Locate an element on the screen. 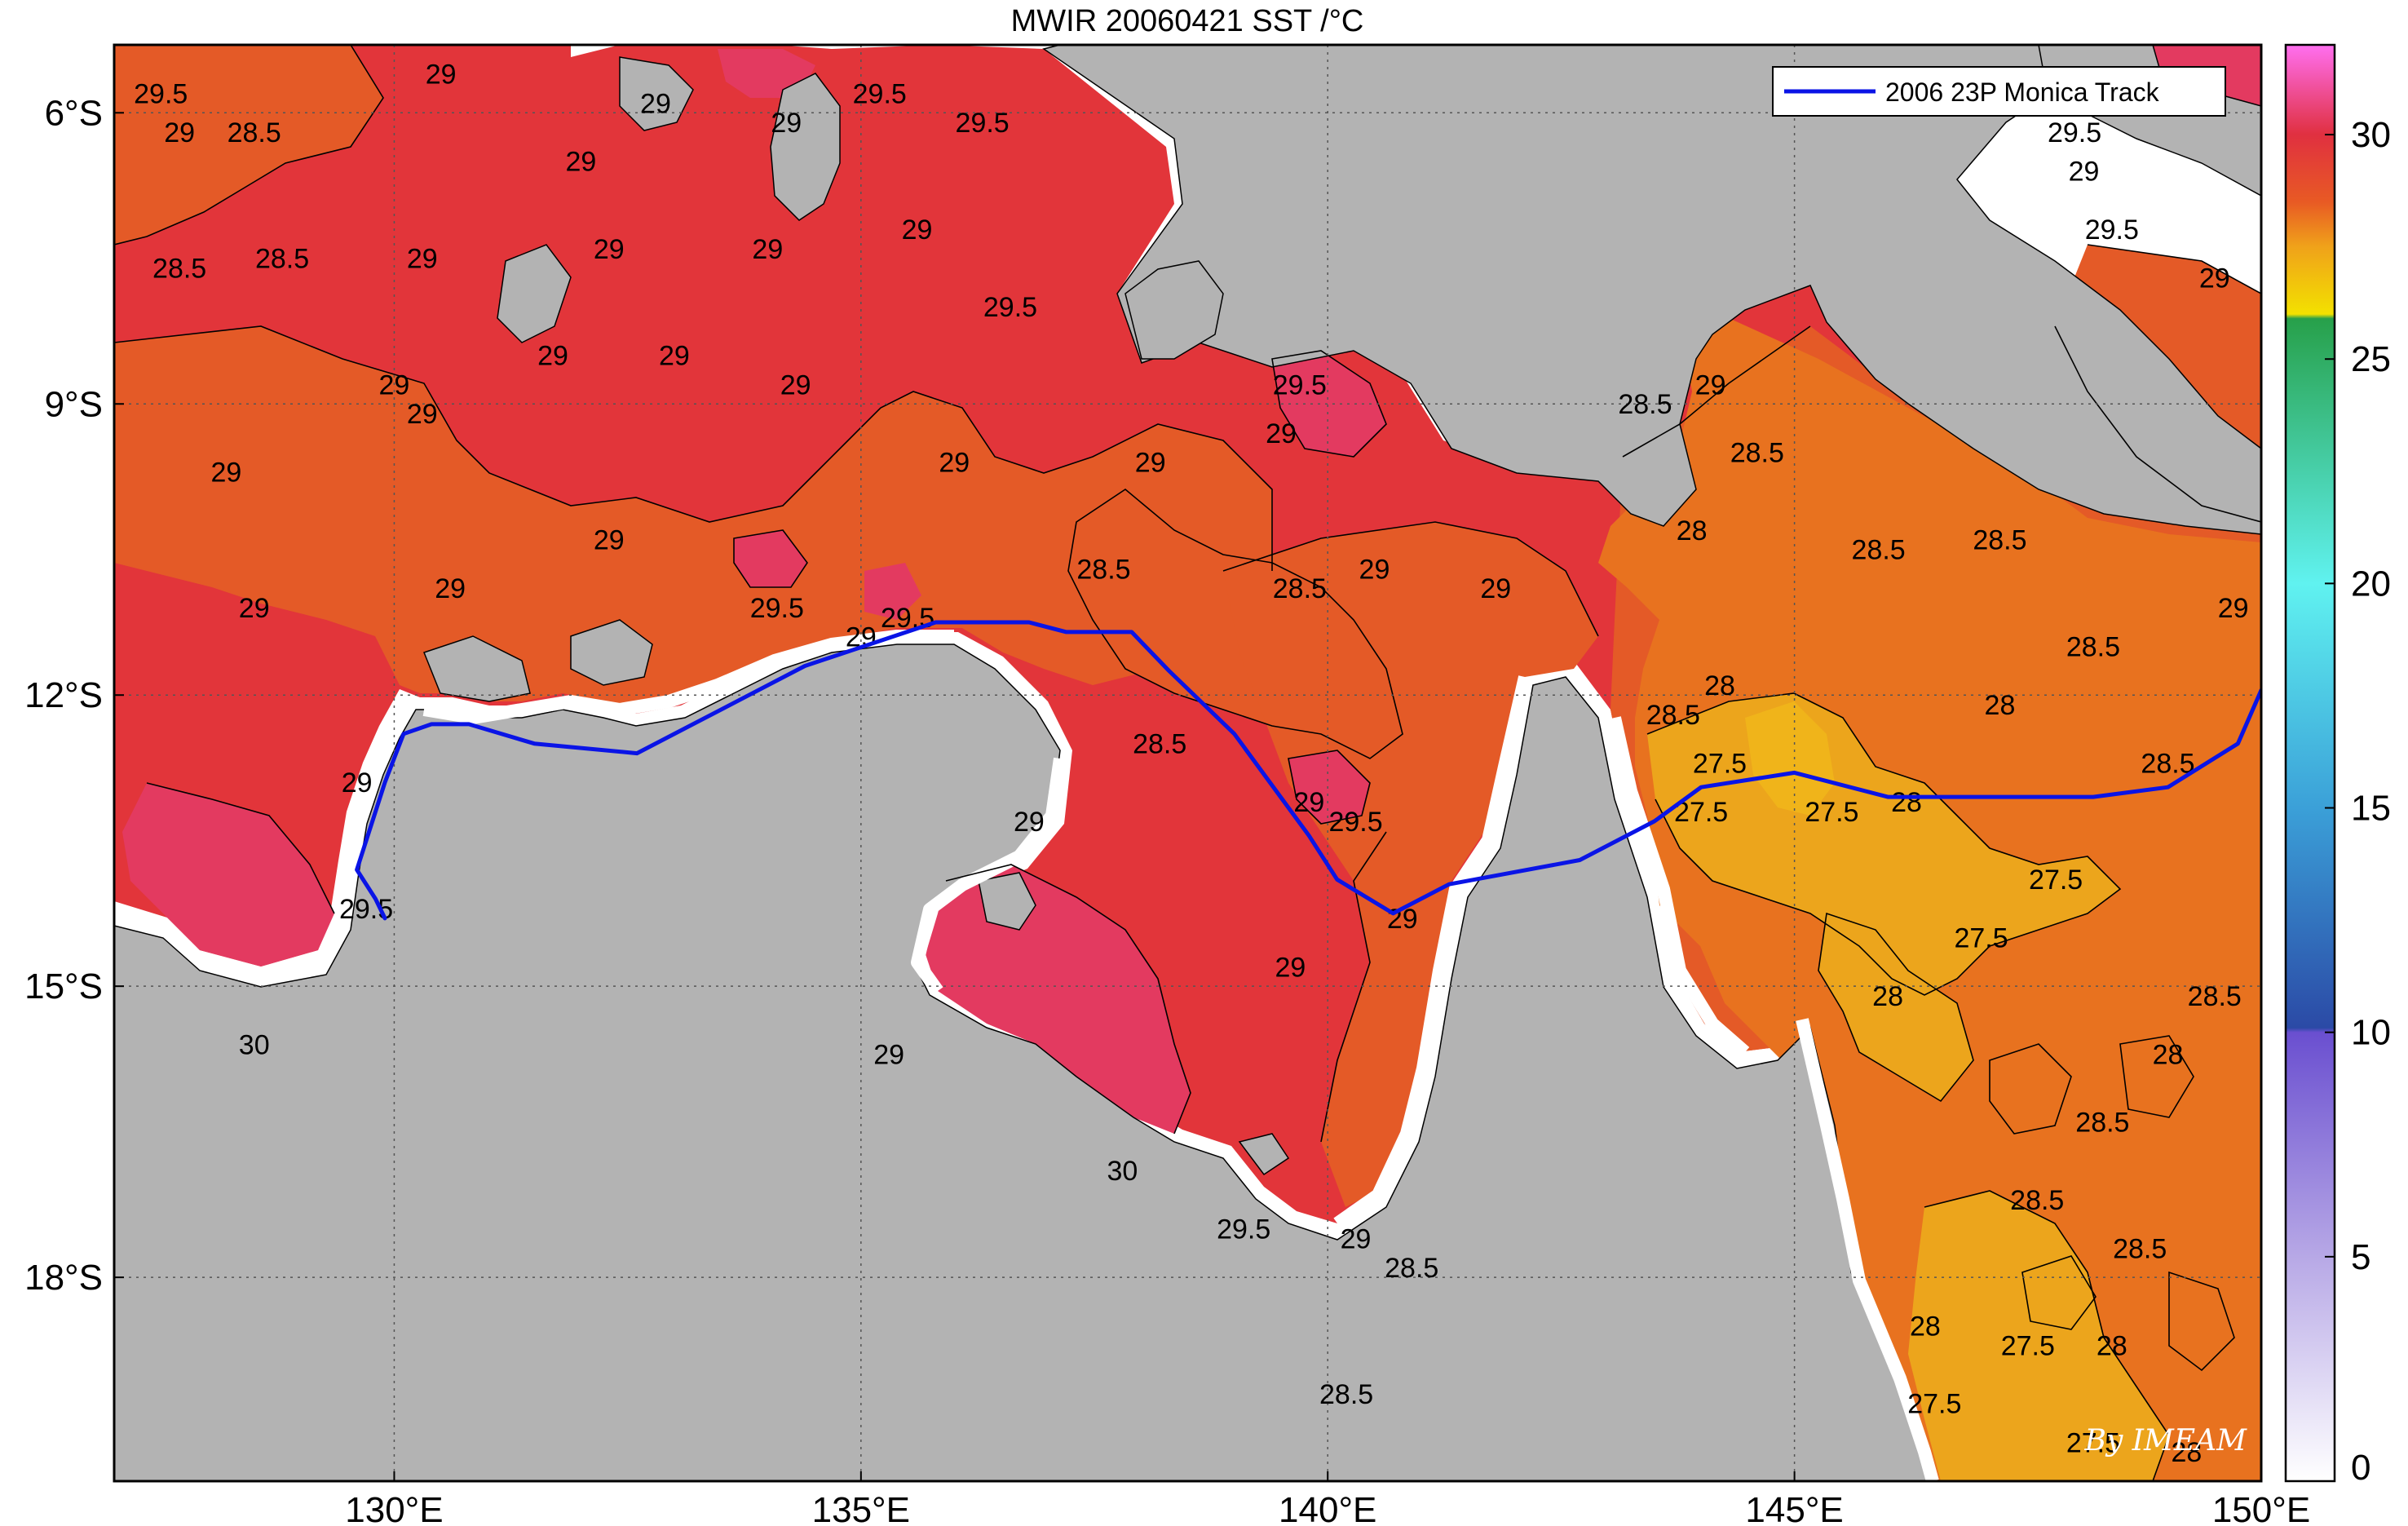 Image resolution: width=2408 pixels, height=1526 pixels. y-tick-label-3: 15°S is located at coordinates (63, 986).